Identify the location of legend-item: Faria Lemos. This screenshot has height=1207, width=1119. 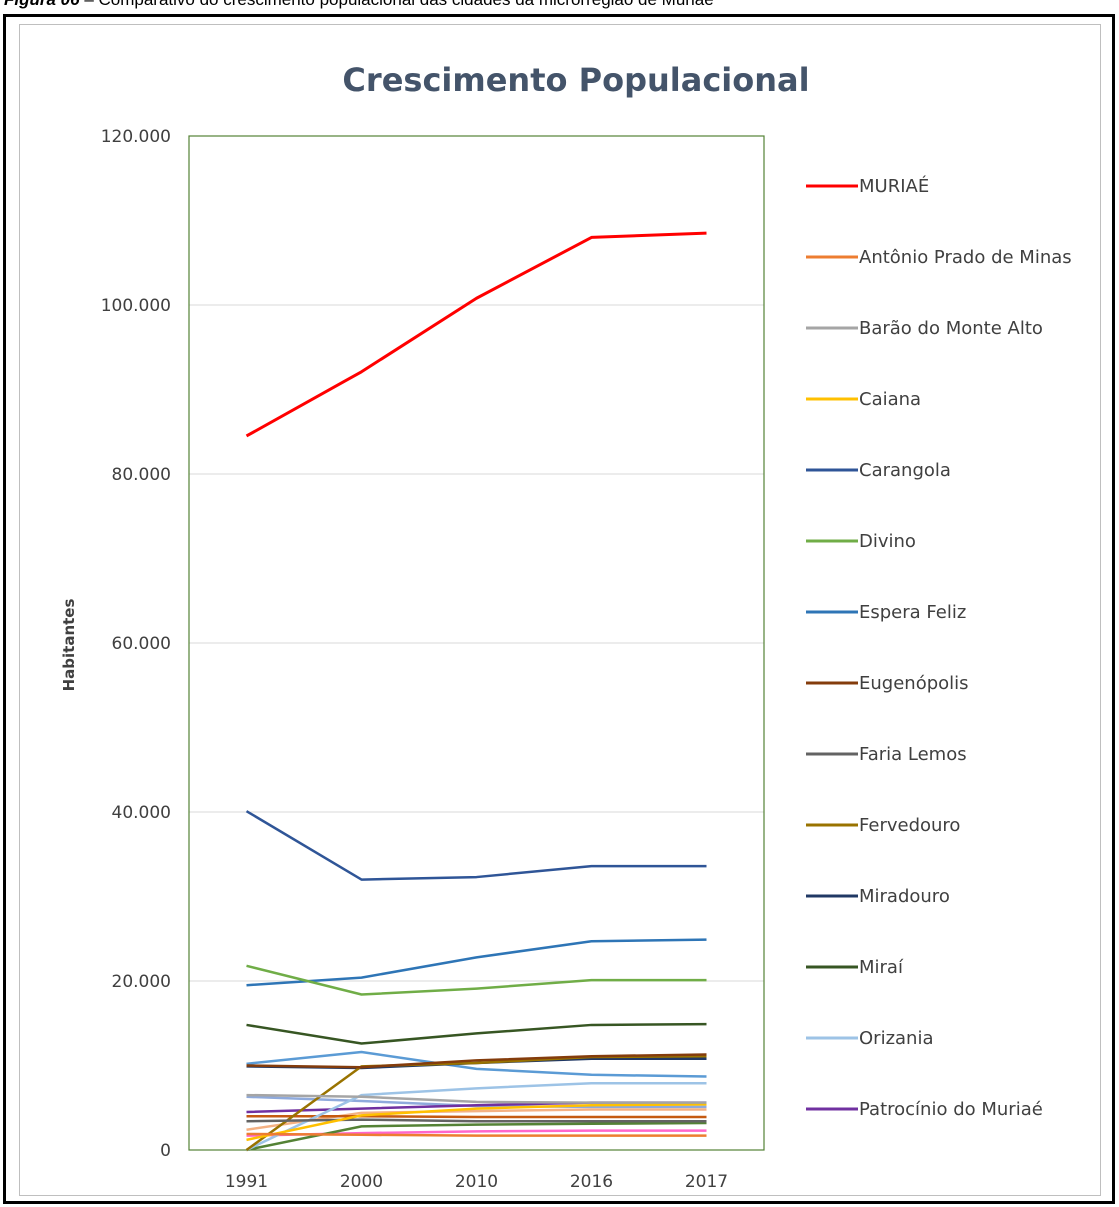
(886, 754).